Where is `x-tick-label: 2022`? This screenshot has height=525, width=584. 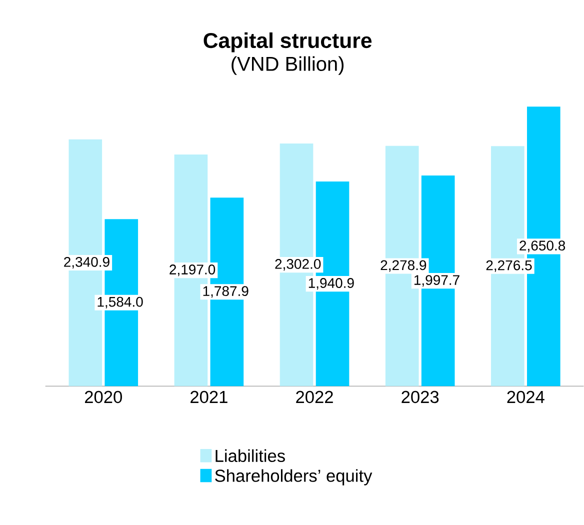 x-tick-label: 2022 is located at coordinates (314, 397).